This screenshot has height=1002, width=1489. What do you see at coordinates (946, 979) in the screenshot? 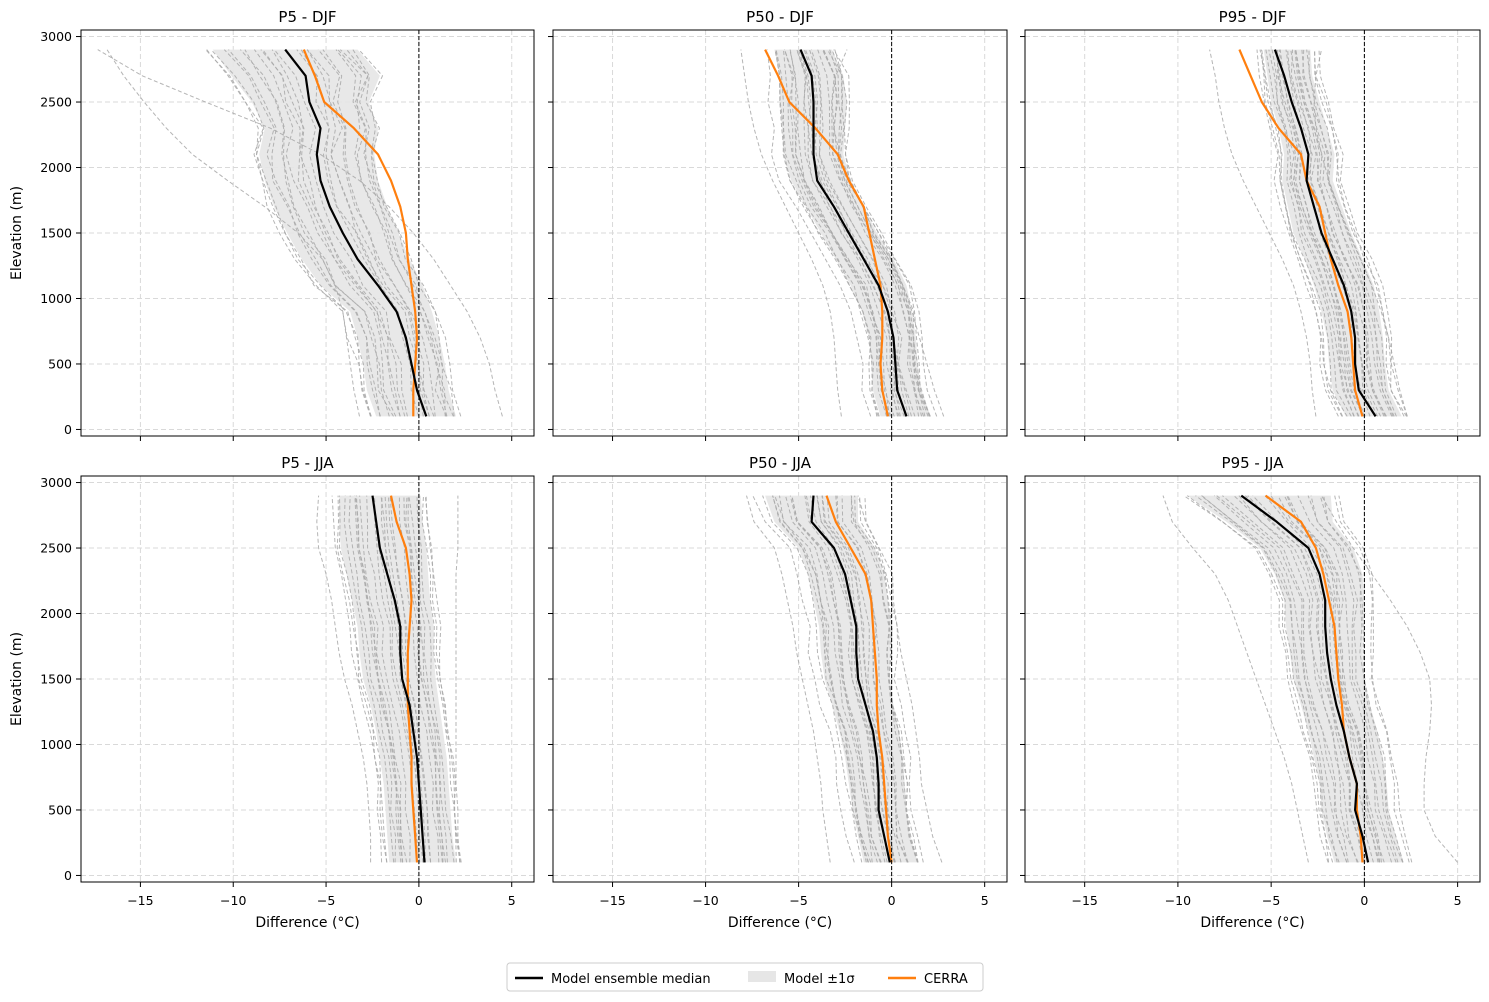
I see `legend-label: CERRA` at bounding box center [946, 979].